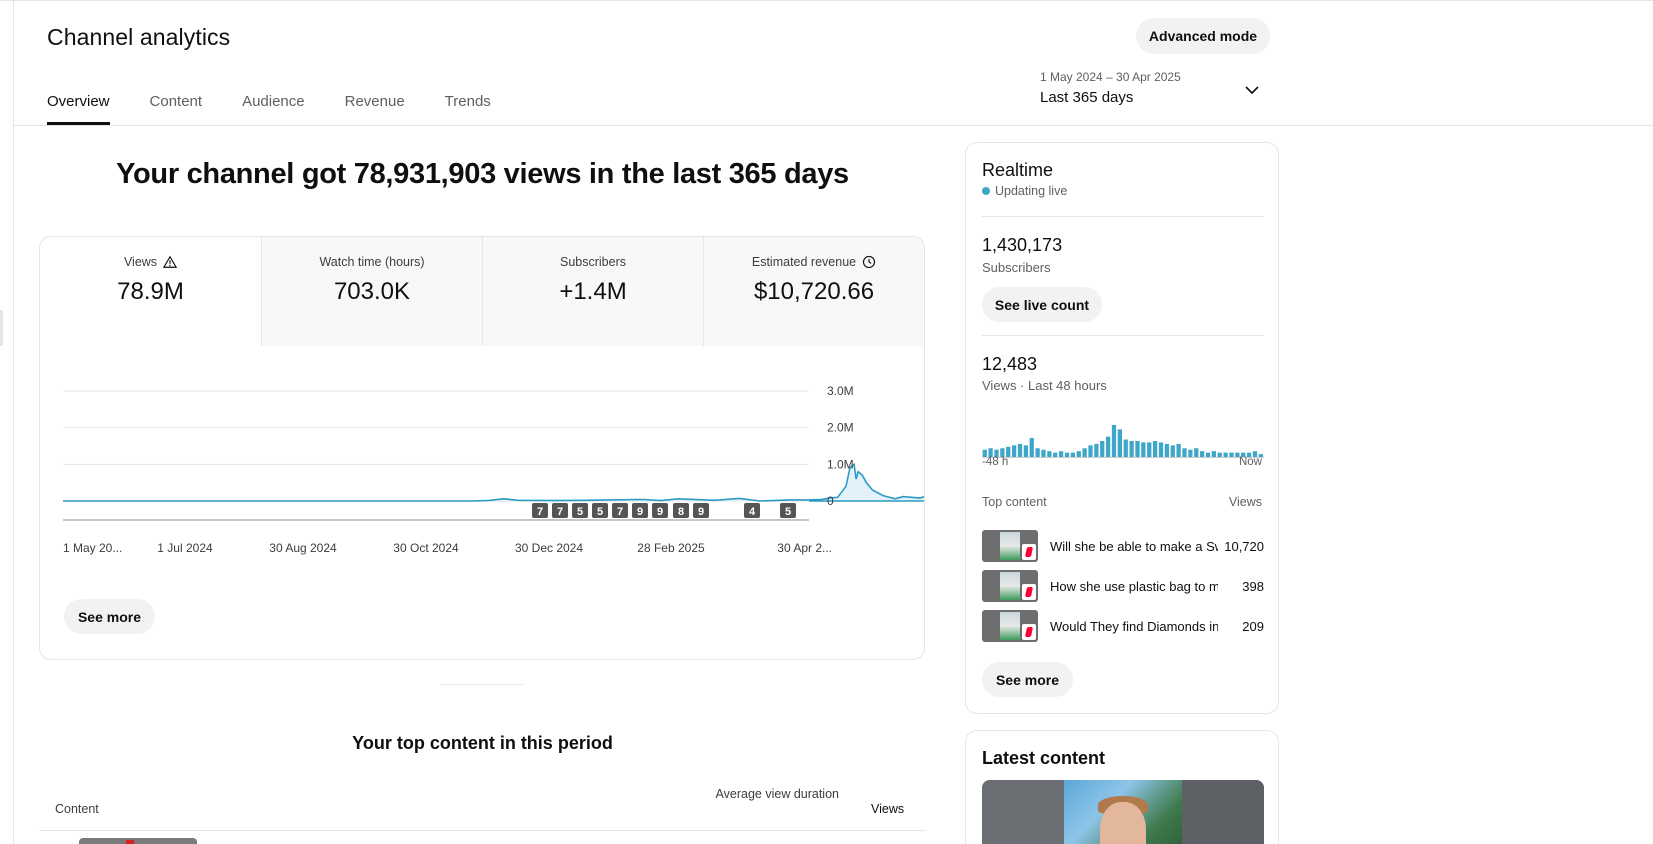 This screenshot has width=1653, height=844. Describe the element at coordinates (1027, 679) in the screenshot. I see `realtime-see-more-button: See more` at that location.